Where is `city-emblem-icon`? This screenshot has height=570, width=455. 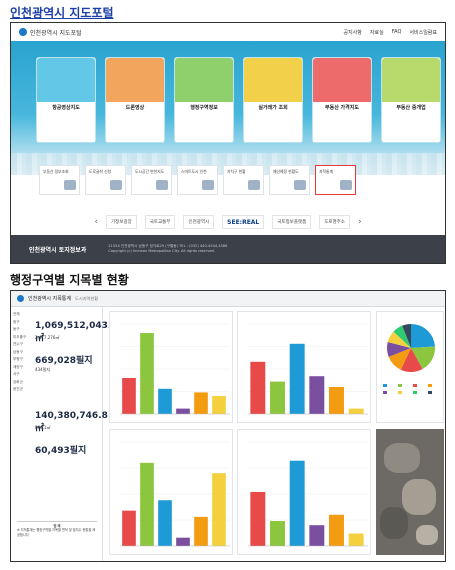
city-emblem-icon is located at coordinates (23, 32).